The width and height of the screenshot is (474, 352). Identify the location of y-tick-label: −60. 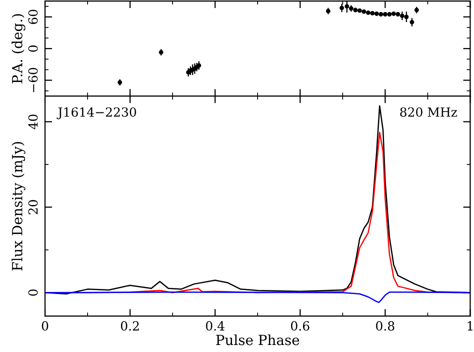
(33, 80).